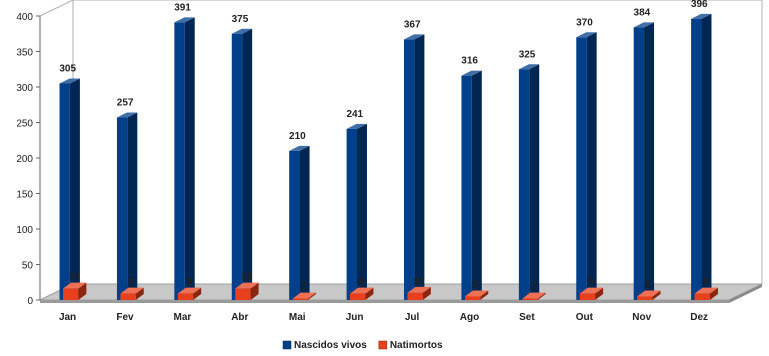 The width and height of the screenshot is (769, 356). Describe the element at coordinates (24, 159) in the screenshot. I see `y-tick-label: 200` at that location.